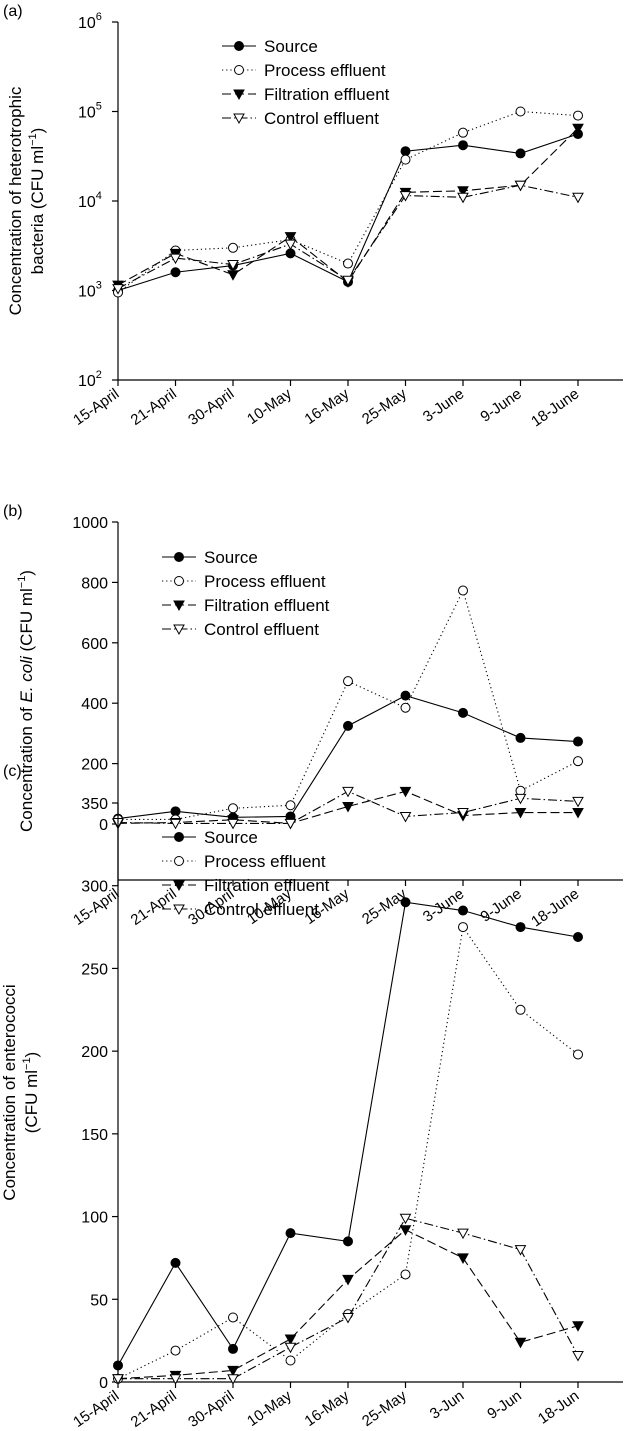  Describe the element at coordinates (327, 1408) in the screenshot. I see `x-tick-label: 16-May` at that location.